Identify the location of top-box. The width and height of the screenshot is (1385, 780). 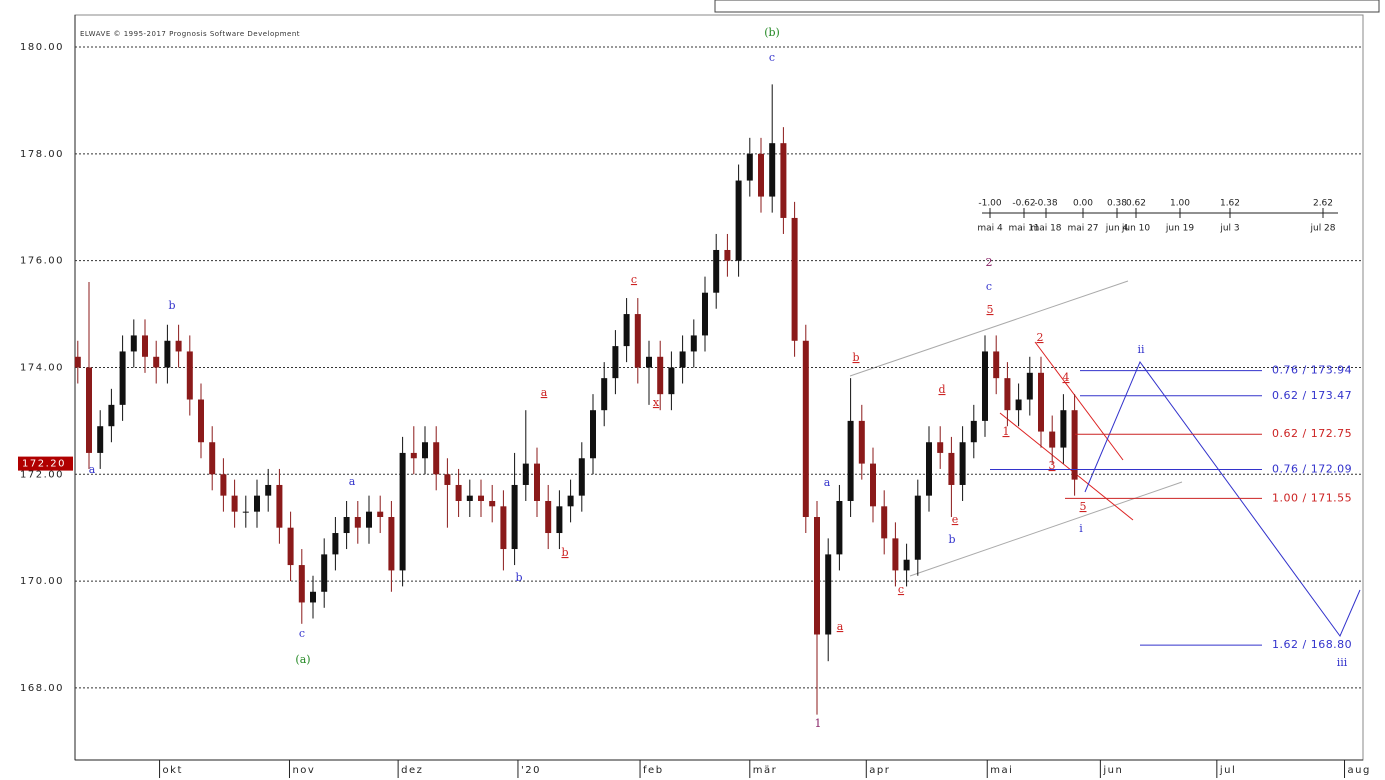
(1047, 6).